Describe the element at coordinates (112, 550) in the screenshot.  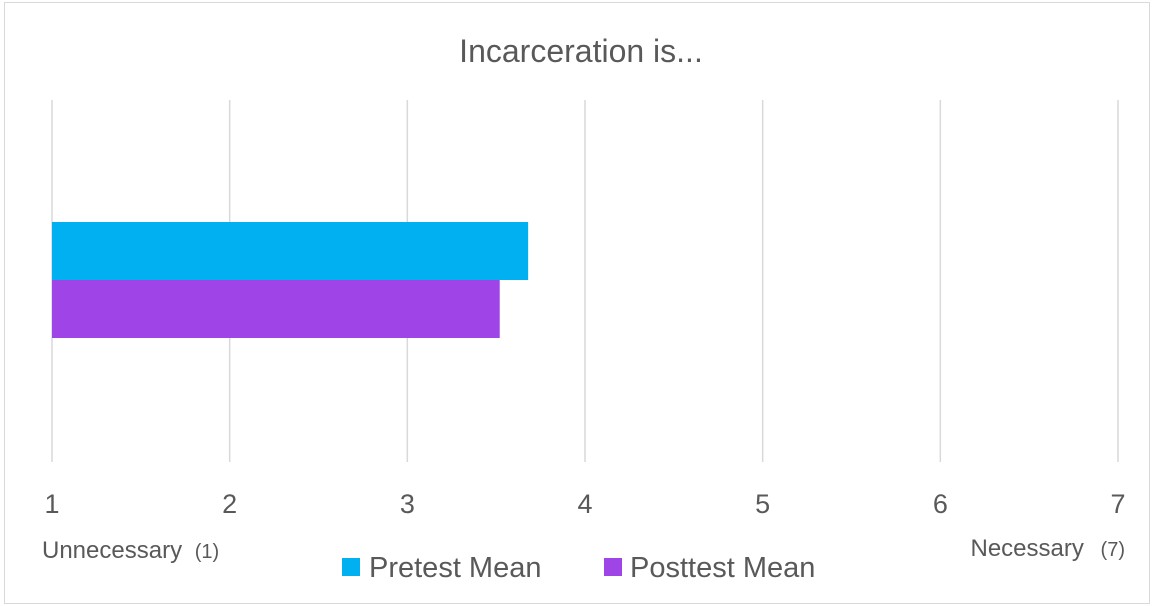
I see `low-end-label-text: Unnecessary` at that location.